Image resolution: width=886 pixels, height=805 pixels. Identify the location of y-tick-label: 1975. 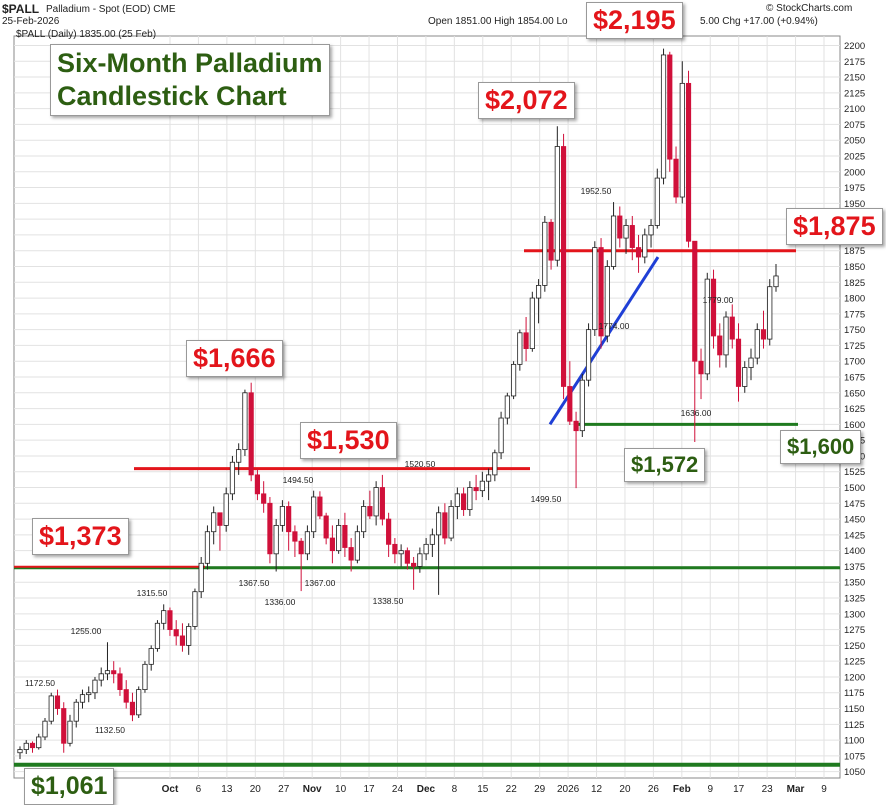
(854, 188).